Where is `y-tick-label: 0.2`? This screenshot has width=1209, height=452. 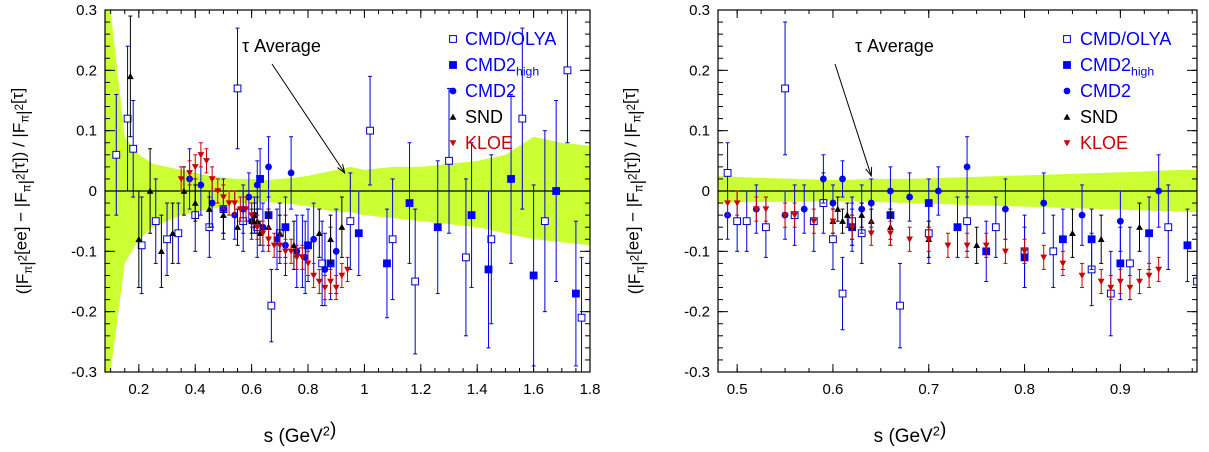
y-tick-label: 0.2 is located at coordinates (86, 70).